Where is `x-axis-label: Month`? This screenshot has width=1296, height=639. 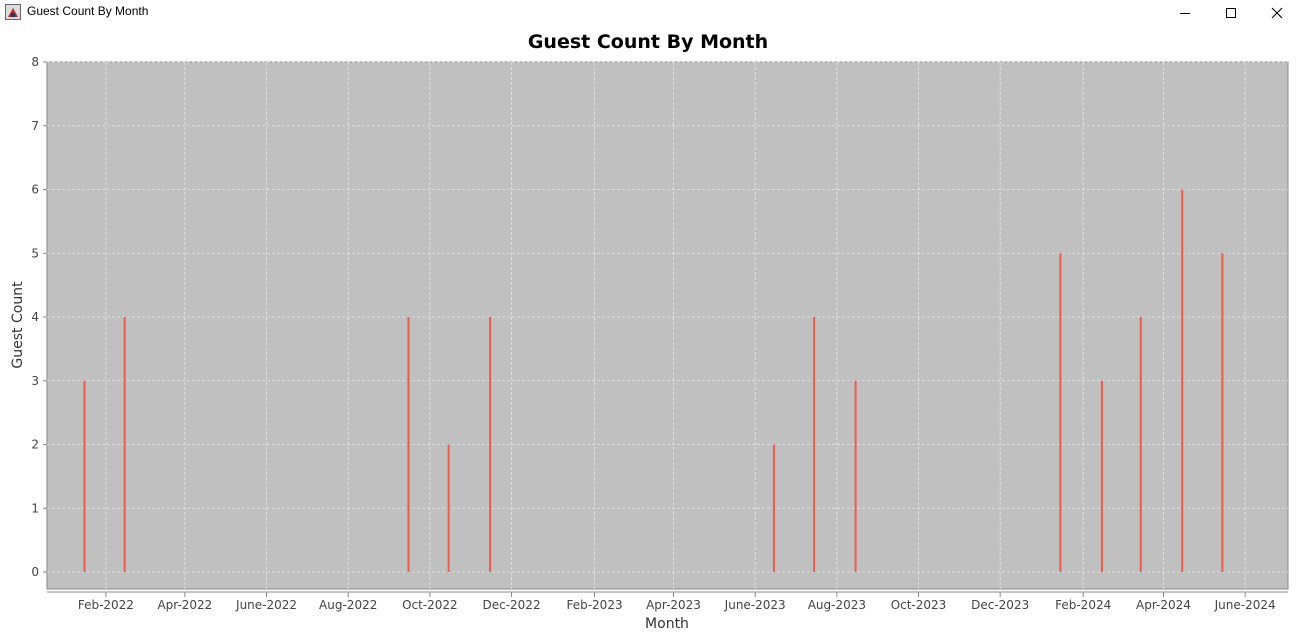 x-axis-label: Month is located at coordinates (667, 624).